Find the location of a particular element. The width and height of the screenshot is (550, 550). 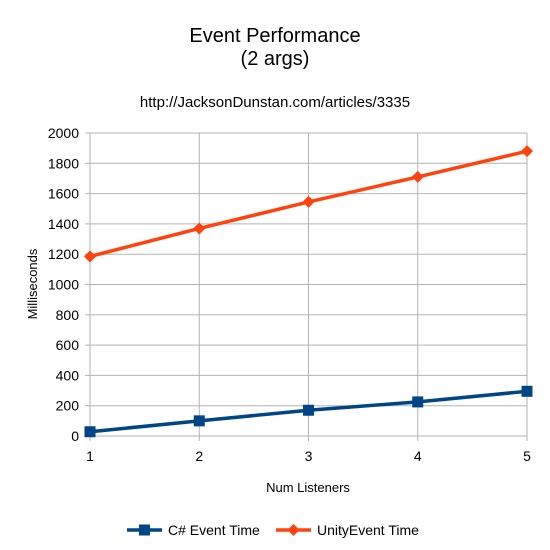

y-tick-label: 800 is located at coordinates (68, 315).